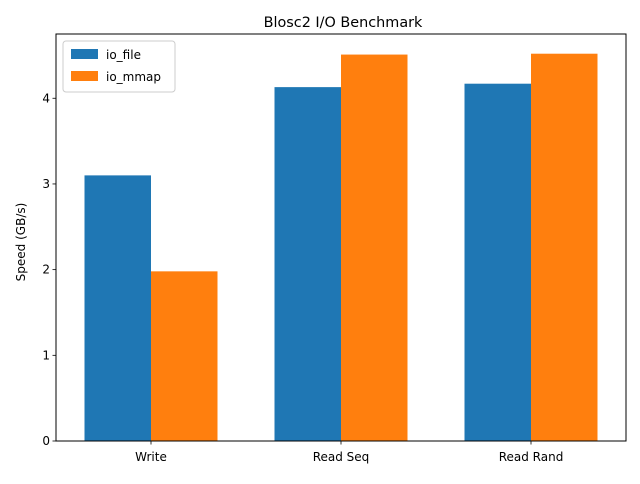 The image size is (640, 484). What do you see at coordinates (341, 457) in the screenshot?
I see `x-tick-label: Read Seq` at bounding box center [341, 457].